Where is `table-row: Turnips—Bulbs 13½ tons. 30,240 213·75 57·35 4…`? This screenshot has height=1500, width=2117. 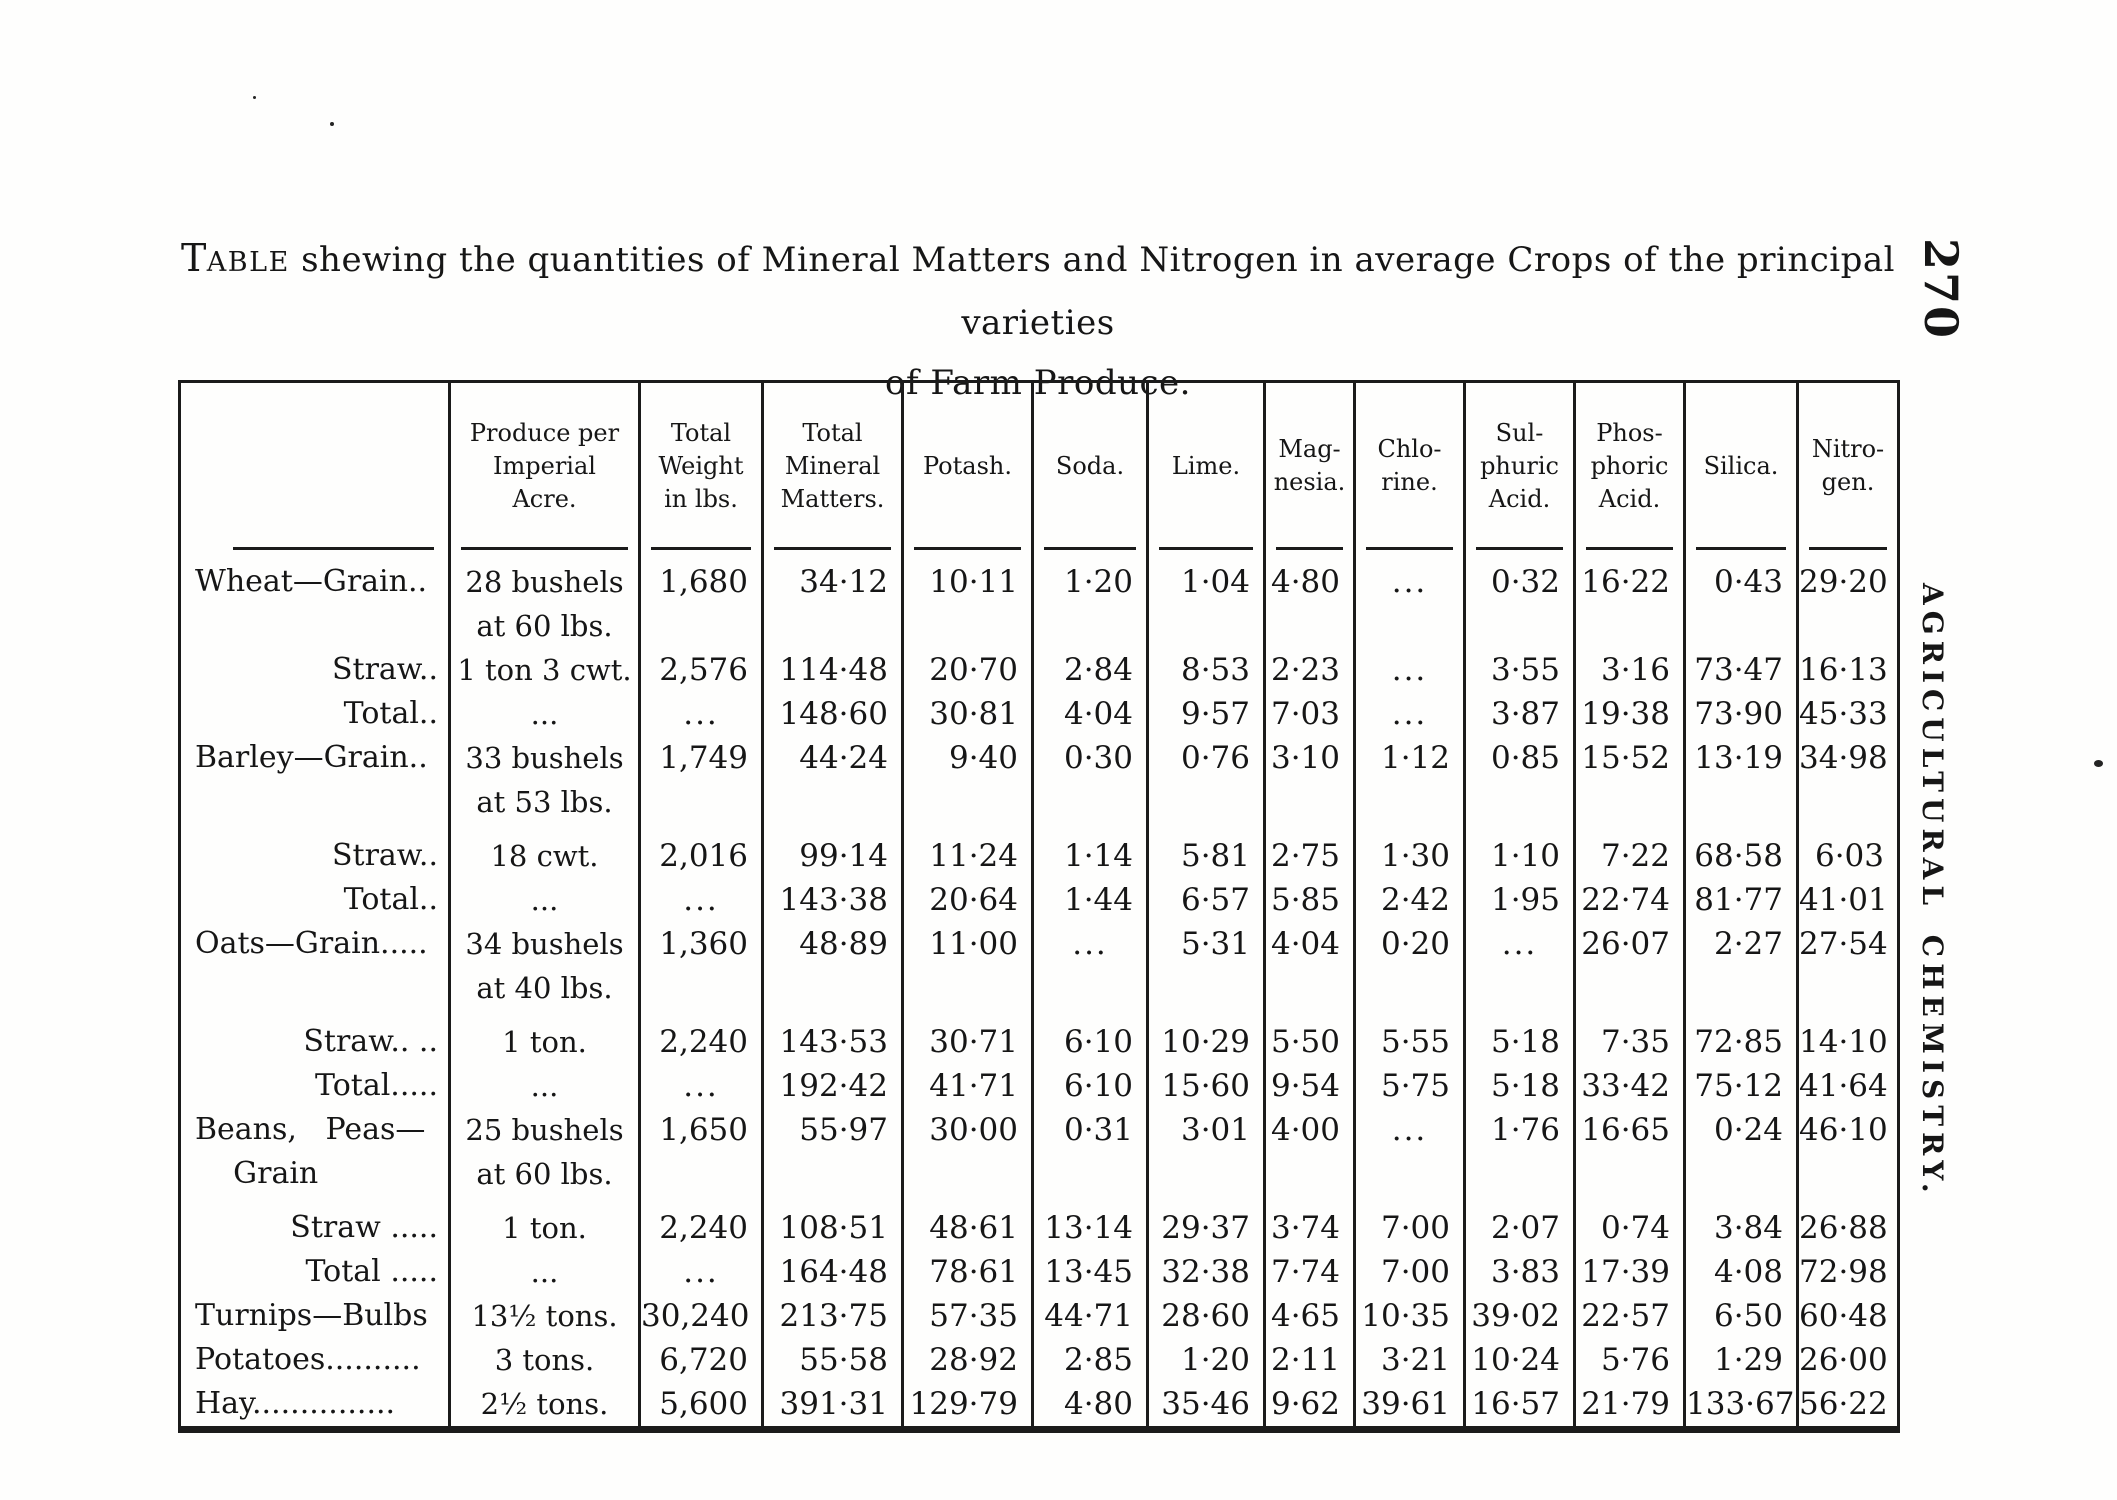
table-row: Turnips—Bulbs 13½ tons. 30,240 213·75 57·35 4… is located at coordinates (1039, 1315).